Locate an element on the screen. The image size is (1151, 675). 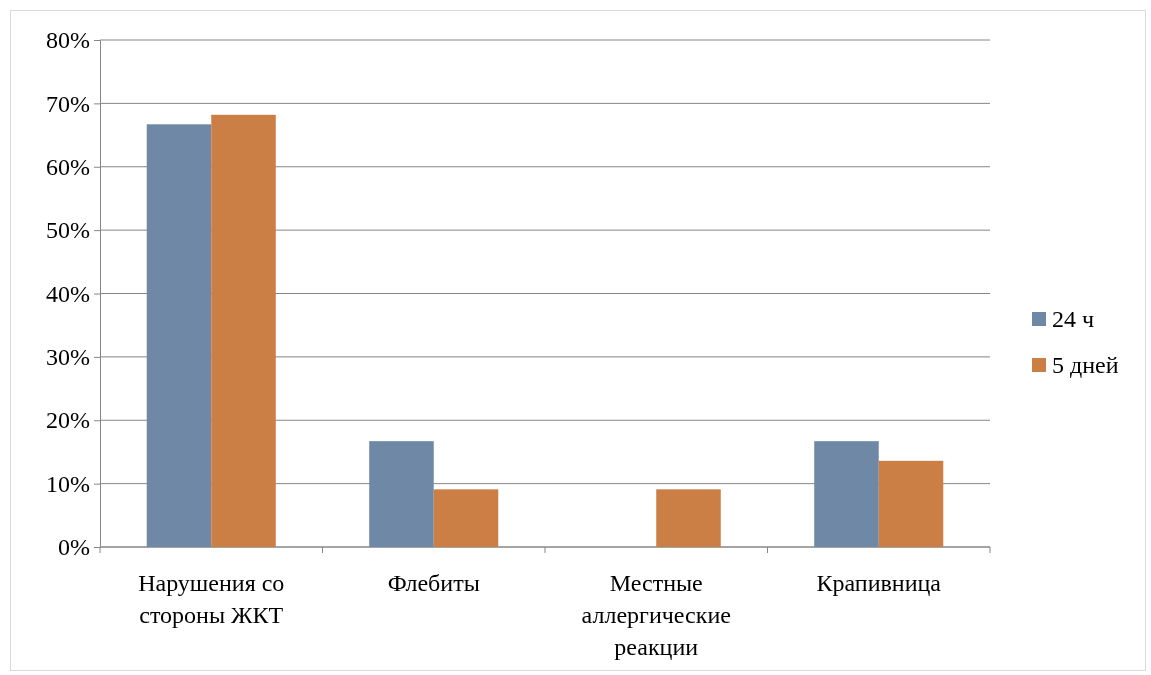
x-tick-label: Нарушения со стороны ЖКТ is located at coordinates (211, 599).